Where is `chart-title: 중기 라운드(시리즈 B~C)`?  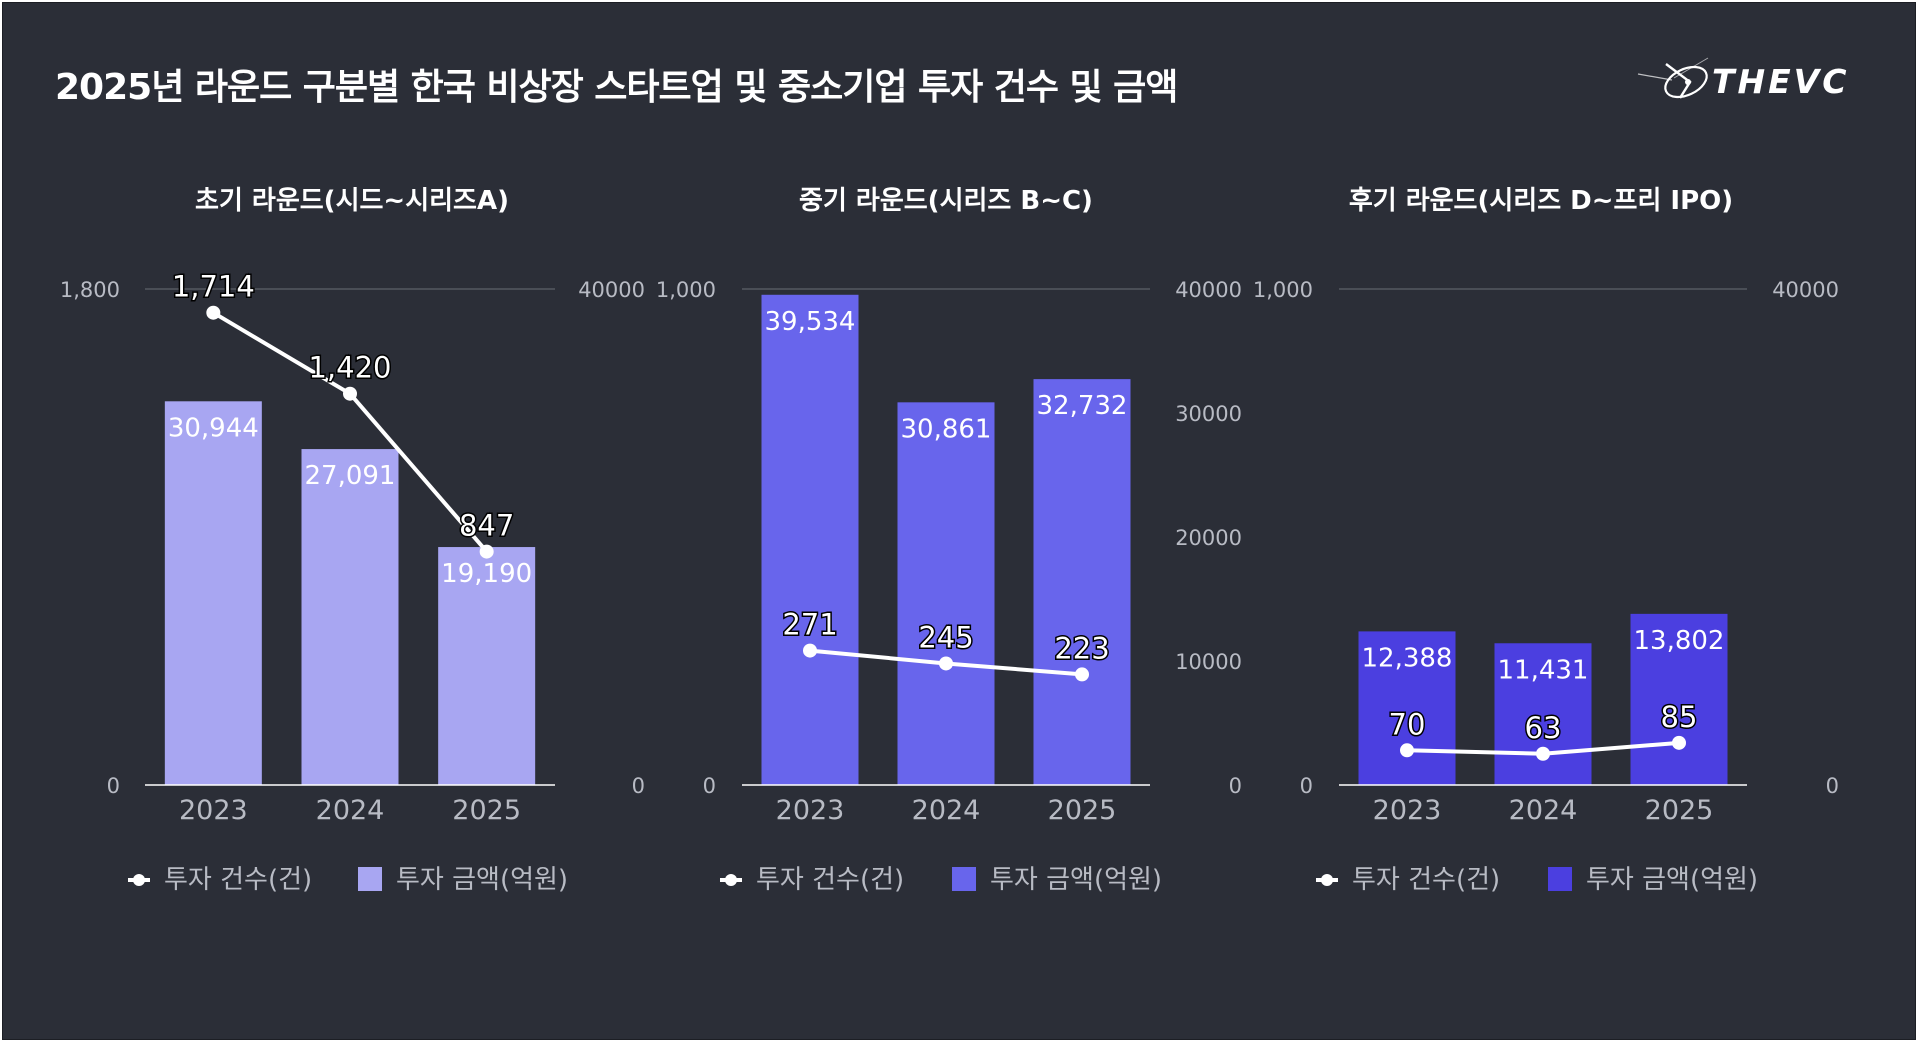
chart-title: 중기 라운드(시리즈 B~C) is located at coordinates (946, 201).